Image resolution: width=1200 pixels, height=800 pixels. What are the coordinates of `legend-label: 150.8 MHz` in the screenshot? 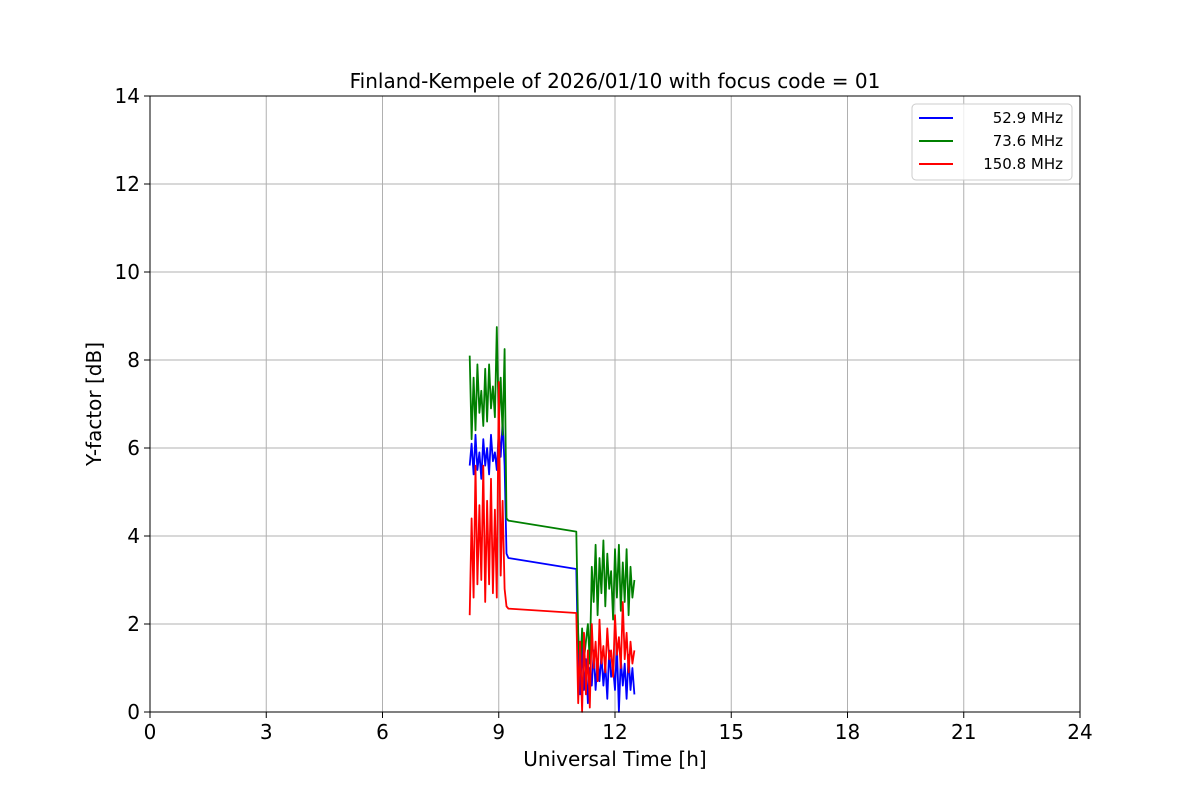 It's located at (1023, 164).